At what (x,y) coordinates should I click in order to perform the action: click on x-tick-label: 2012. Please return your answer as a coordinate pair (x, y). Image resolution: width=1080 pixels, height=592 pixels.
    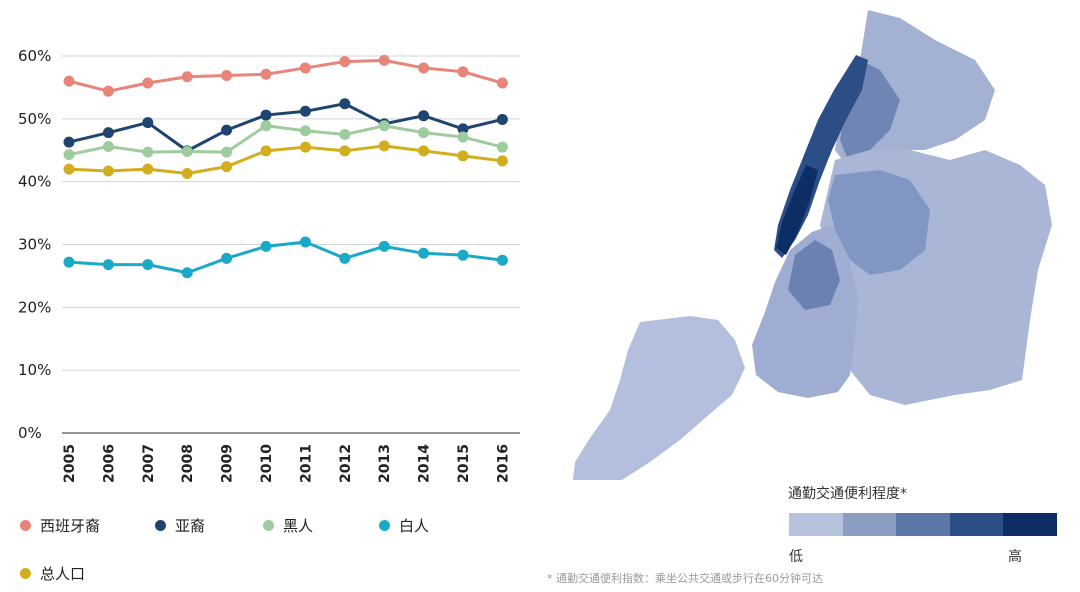
    Looking at the image, I should click on (346, 463).